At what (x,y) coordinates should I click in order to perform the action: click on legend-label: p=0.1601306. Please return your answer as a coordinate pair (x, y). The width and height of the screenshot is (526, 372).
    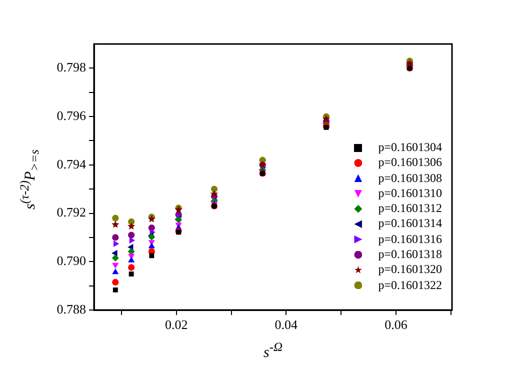
    Looking at the image, I should click on (410, 163).